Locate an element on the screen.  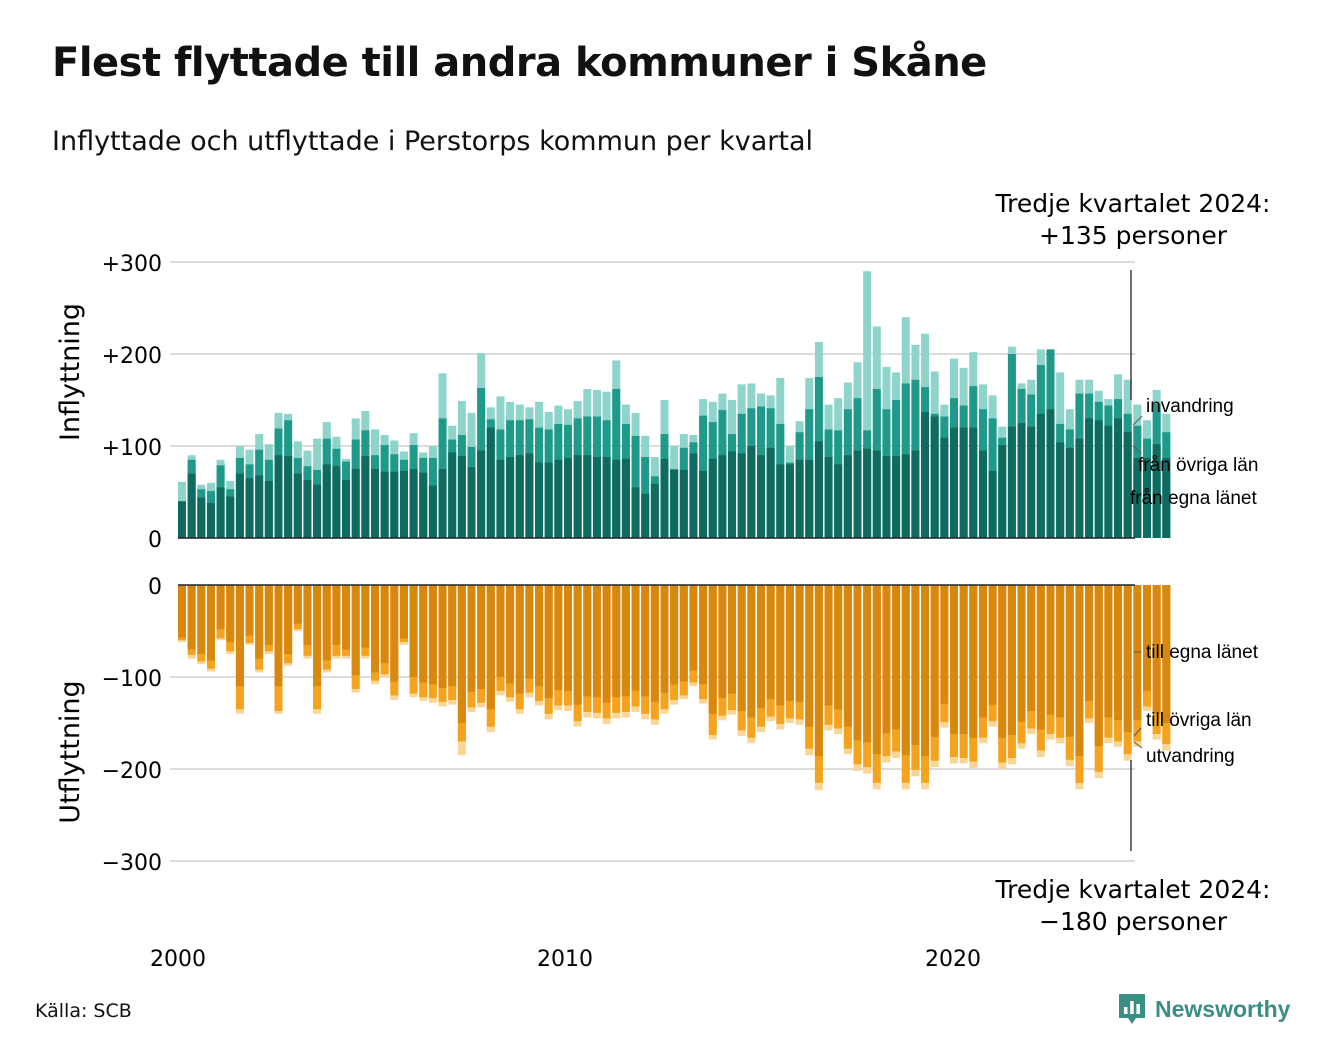
bars-utflyttning is located at coordinates (674, 688).